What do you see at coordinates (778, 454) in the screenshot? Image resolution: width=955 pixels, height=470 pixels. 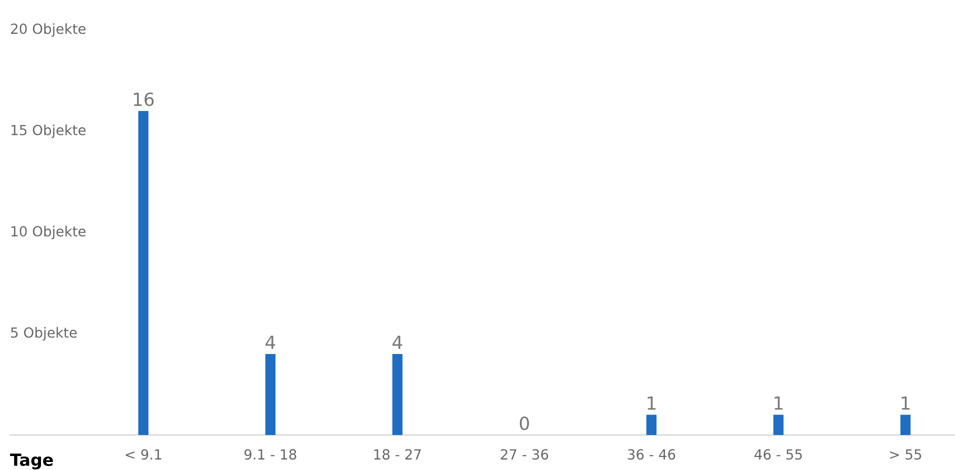 I see `x-tick-label: 46 - 55` at bounding box center [778, 454].